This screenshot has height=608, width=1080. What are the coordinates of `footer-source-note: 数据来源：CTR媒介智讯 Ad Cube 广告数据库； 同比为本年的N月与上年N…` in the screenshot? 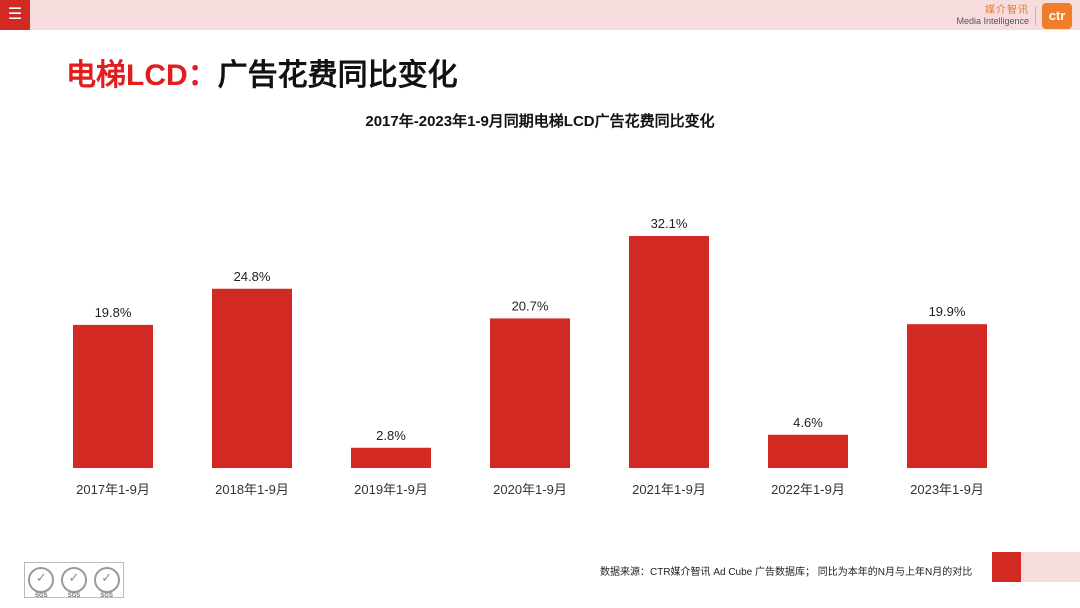 It's located at (786, 572).